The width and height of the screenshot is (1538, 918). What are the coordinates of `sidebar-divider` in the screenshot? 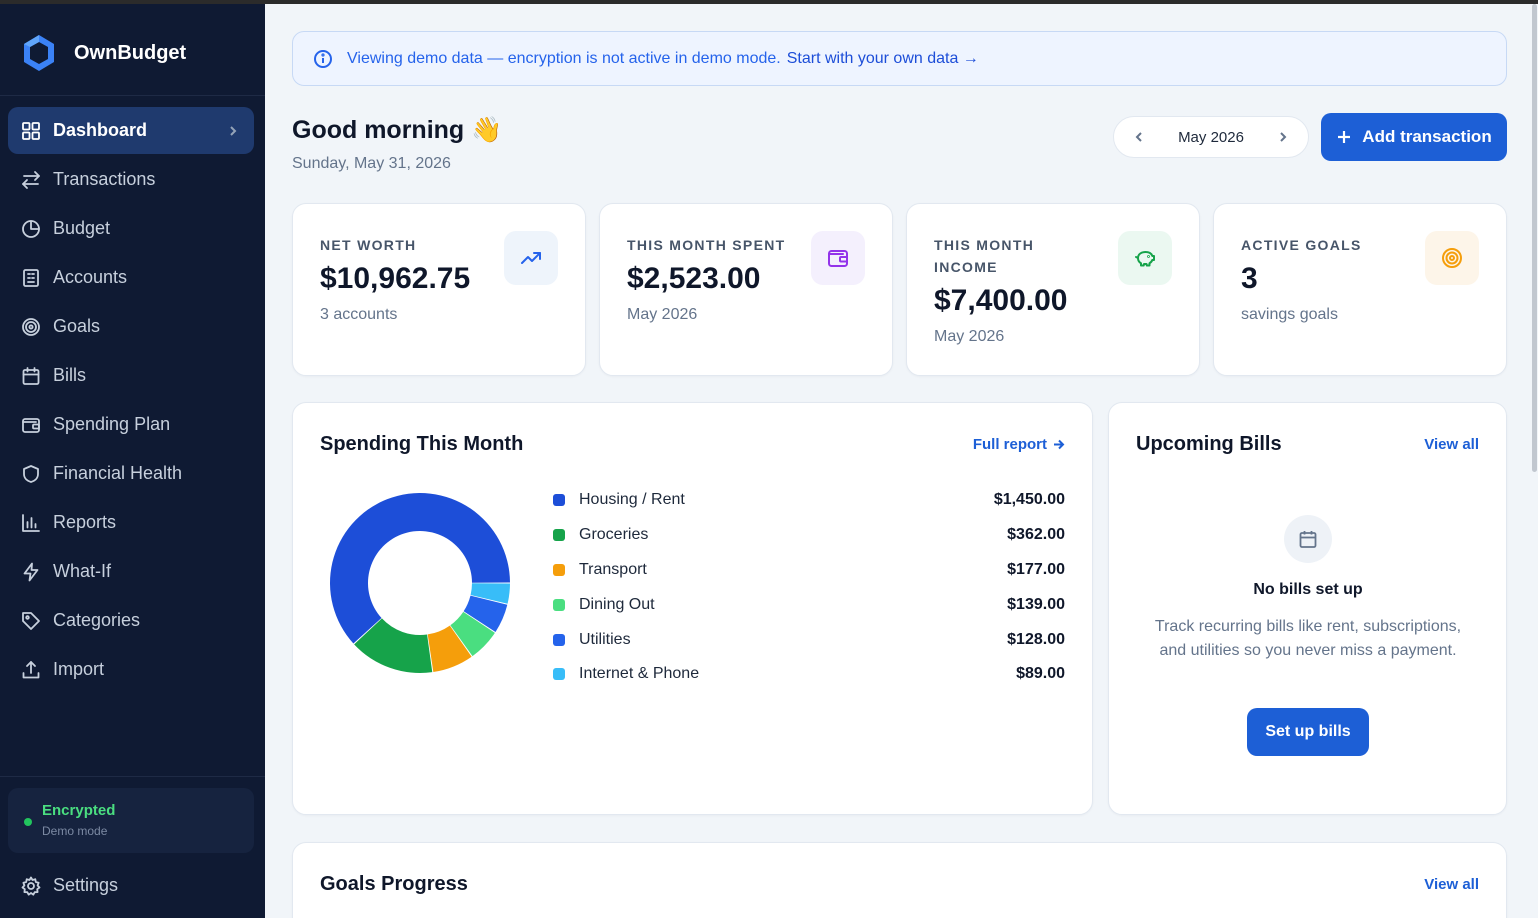 It's located at (132, 95).